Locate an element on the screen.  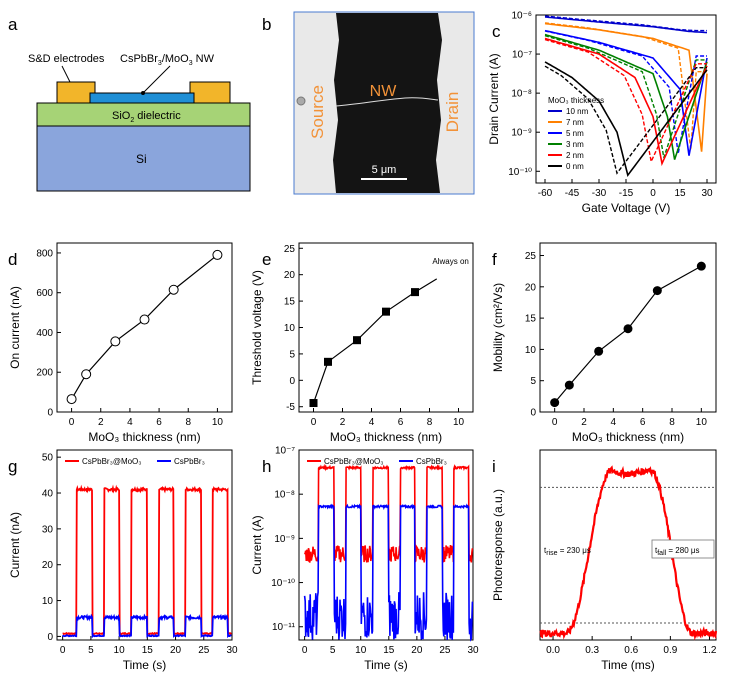
x-tick-label-d: 10 is located at coordinates (218, 422).